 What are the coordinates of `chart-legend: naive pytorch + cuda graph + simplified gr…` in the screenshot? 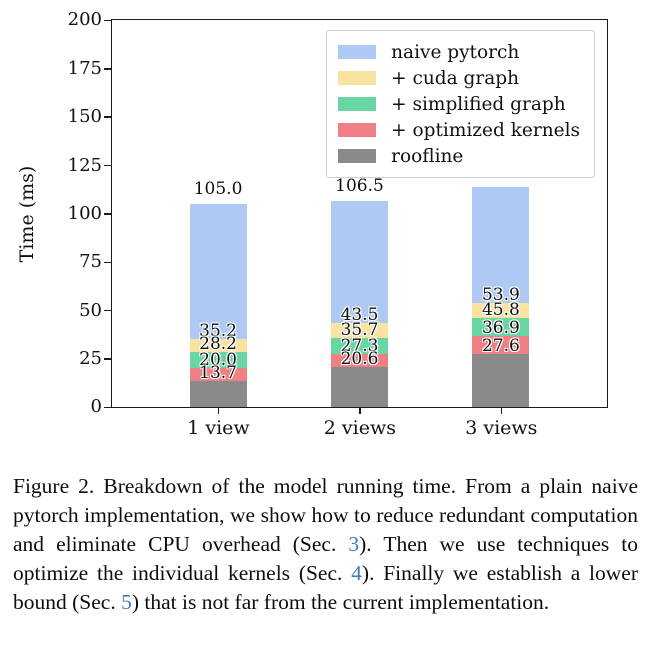 It's located at (460, 104).